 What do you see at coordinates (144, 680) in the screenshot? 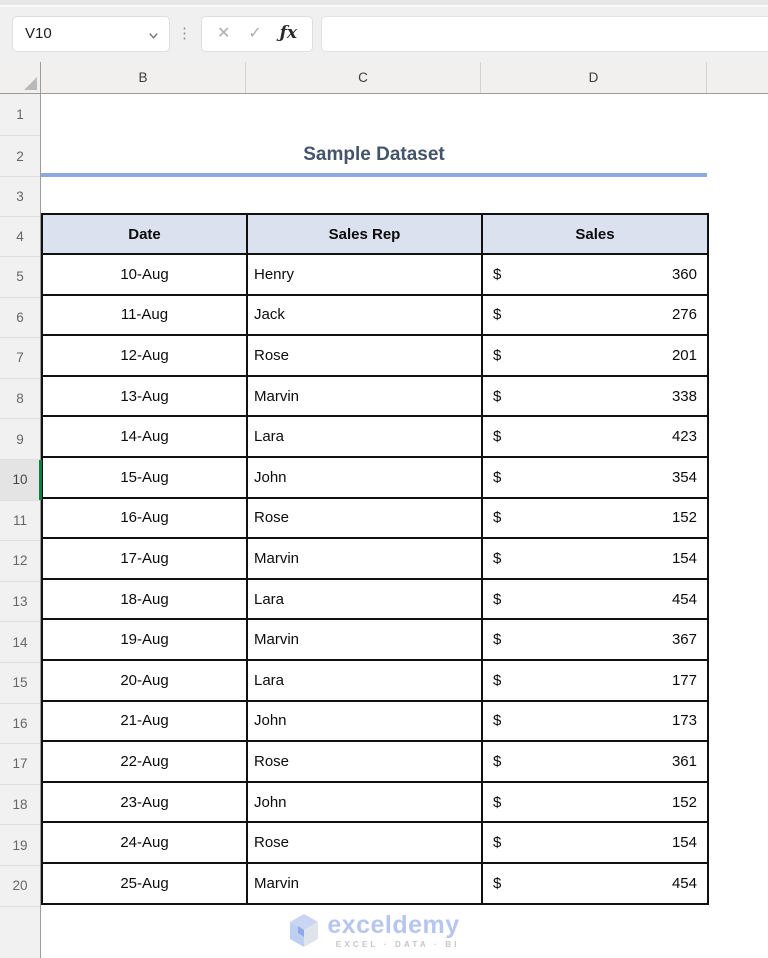
I see `cell-date: 20-Aug` at bounding box center [144, 680].